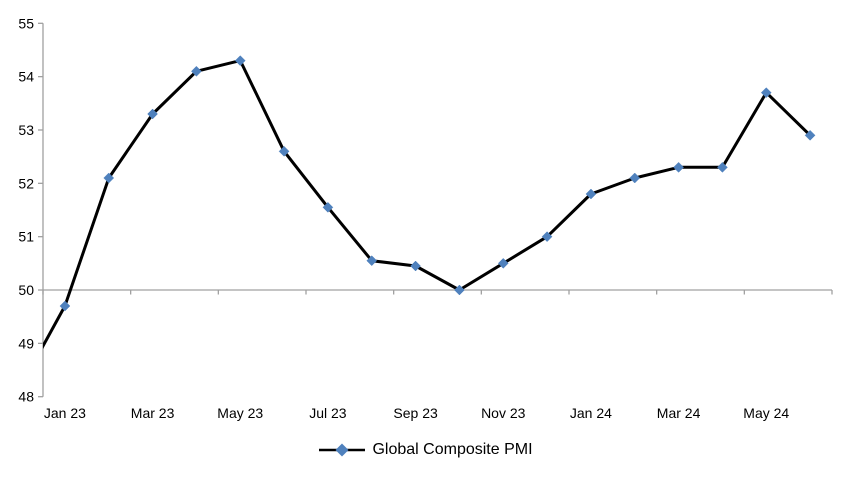 This screenshot has height=481, width=852. What do you see at coordinates (240, 413) in the screenshot?
I see `x-axis-label: May 23` at bounding box center [240, 413].